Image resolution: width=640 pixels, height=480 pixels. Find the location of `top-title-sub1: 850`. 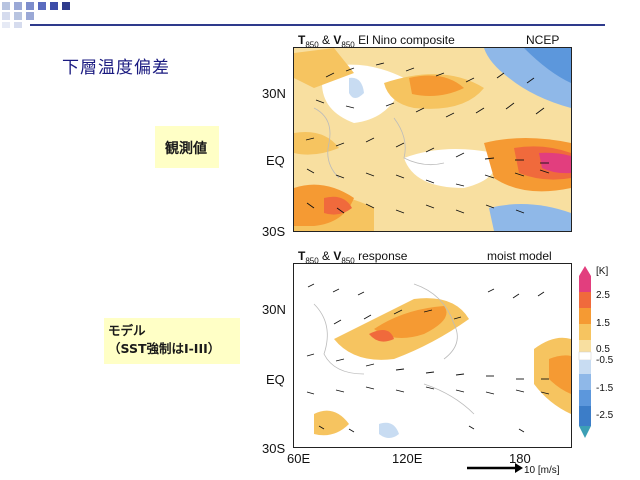

top-title-sub1: 850 is located at coordinates (312, 45).